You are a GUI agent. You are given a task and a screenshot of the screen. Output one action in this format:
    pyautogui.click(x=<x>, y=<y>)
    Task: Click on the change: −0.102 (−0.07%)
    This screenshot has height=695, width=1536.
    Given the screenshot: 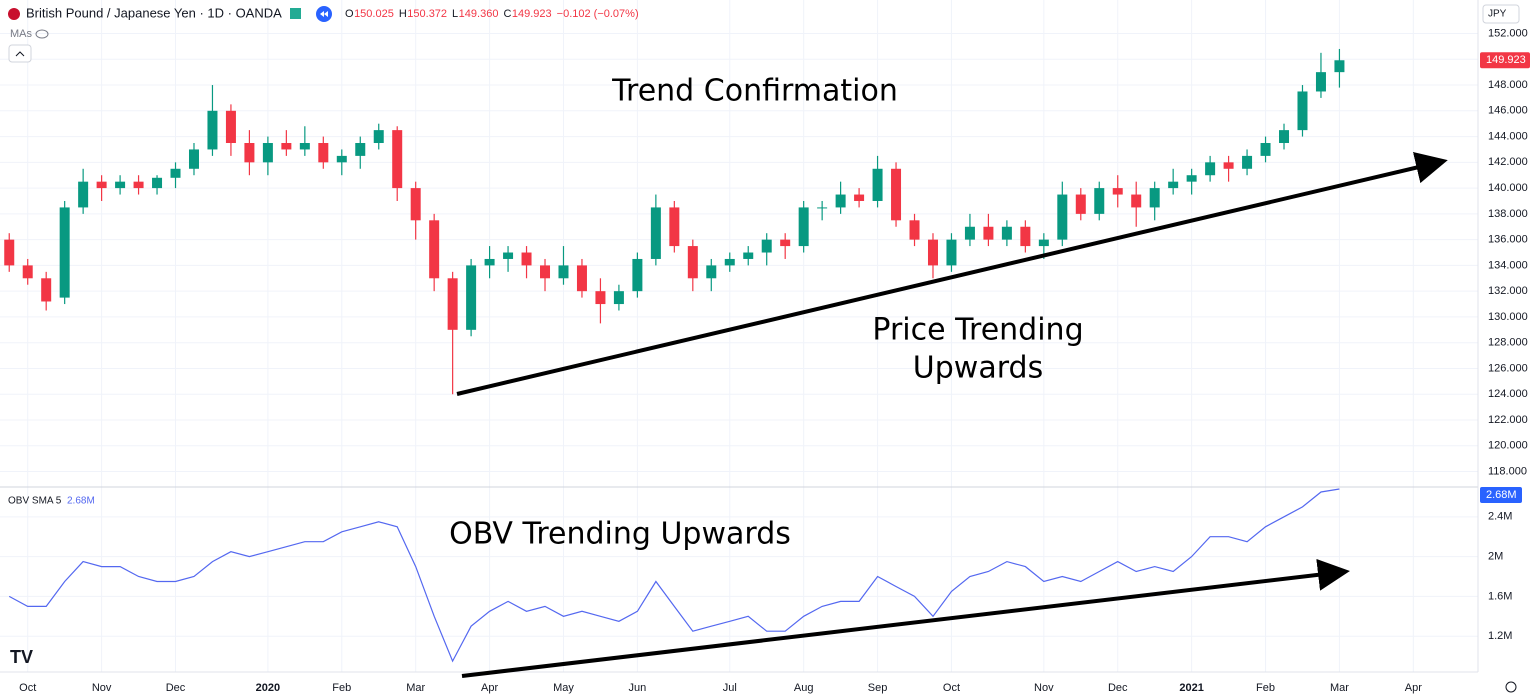 What is the action you would take?
    pyautogui.click(x=598, y=14)
    